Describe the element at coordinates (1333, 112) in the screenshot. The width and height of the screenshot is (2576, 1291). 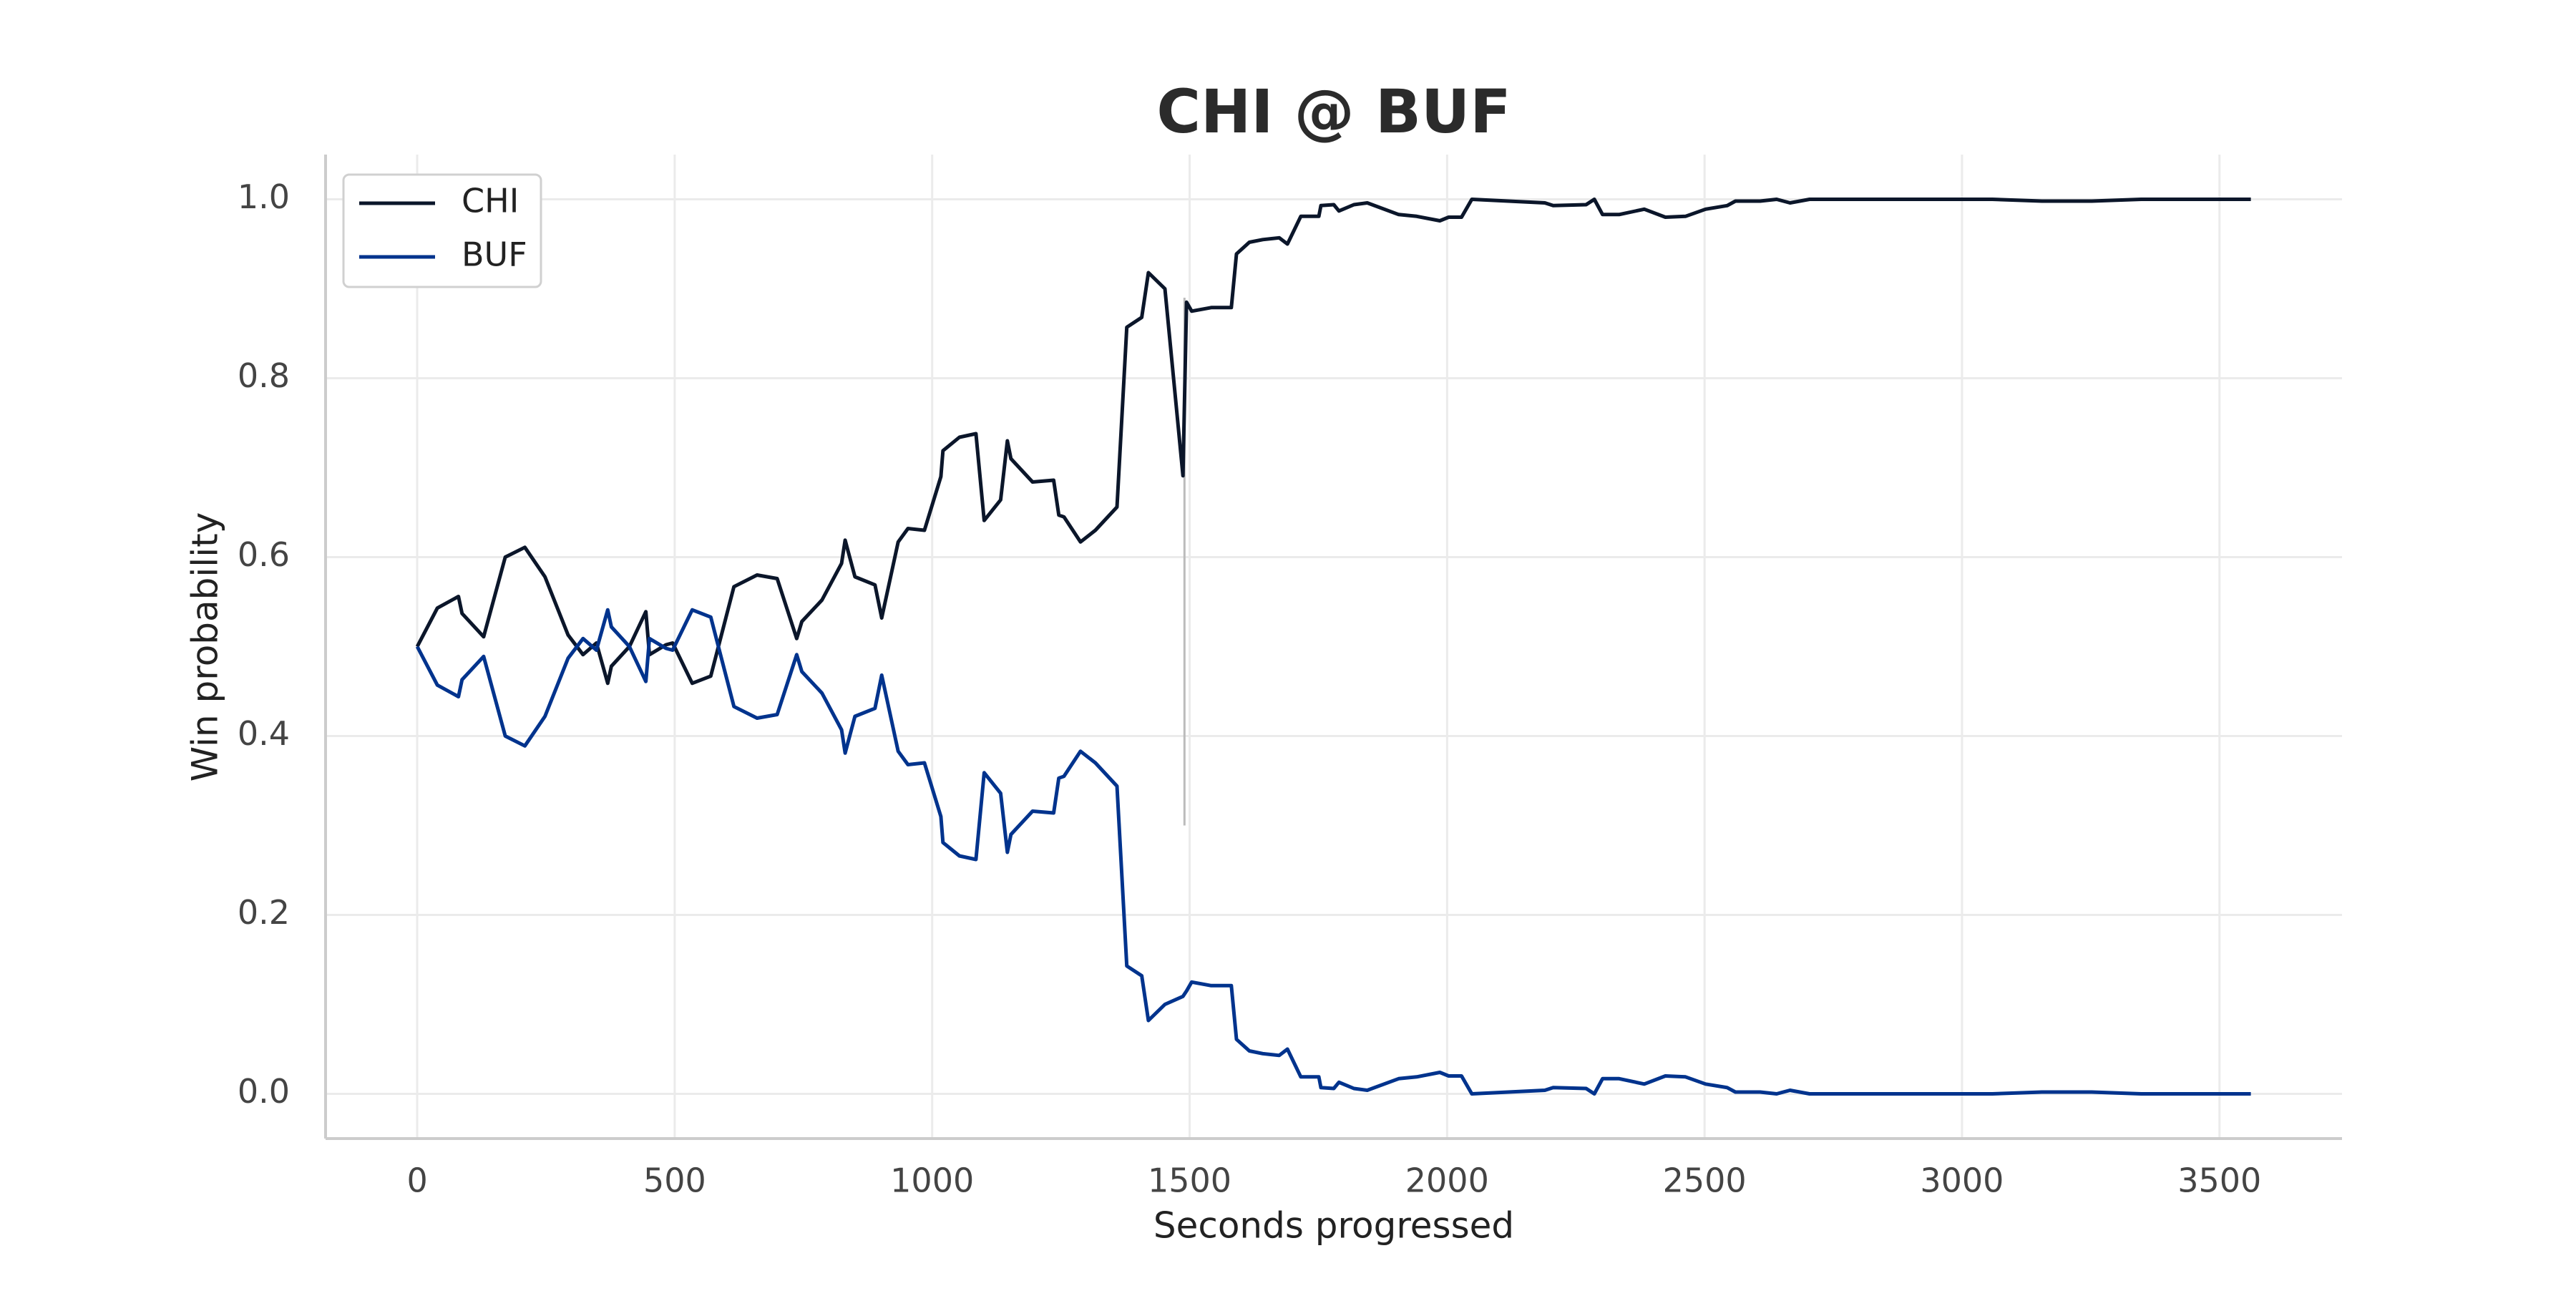
I see `chart-title: CHI @ BUF` at that location.